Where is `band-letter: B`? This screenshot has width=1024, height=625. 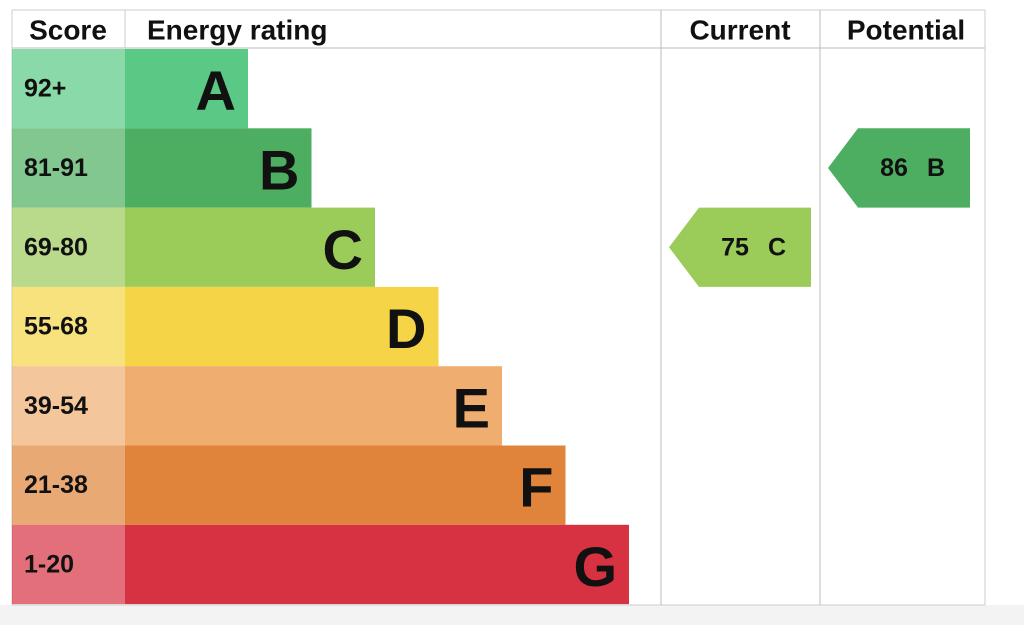
band-letter: B is located at coordinates (279, 169).